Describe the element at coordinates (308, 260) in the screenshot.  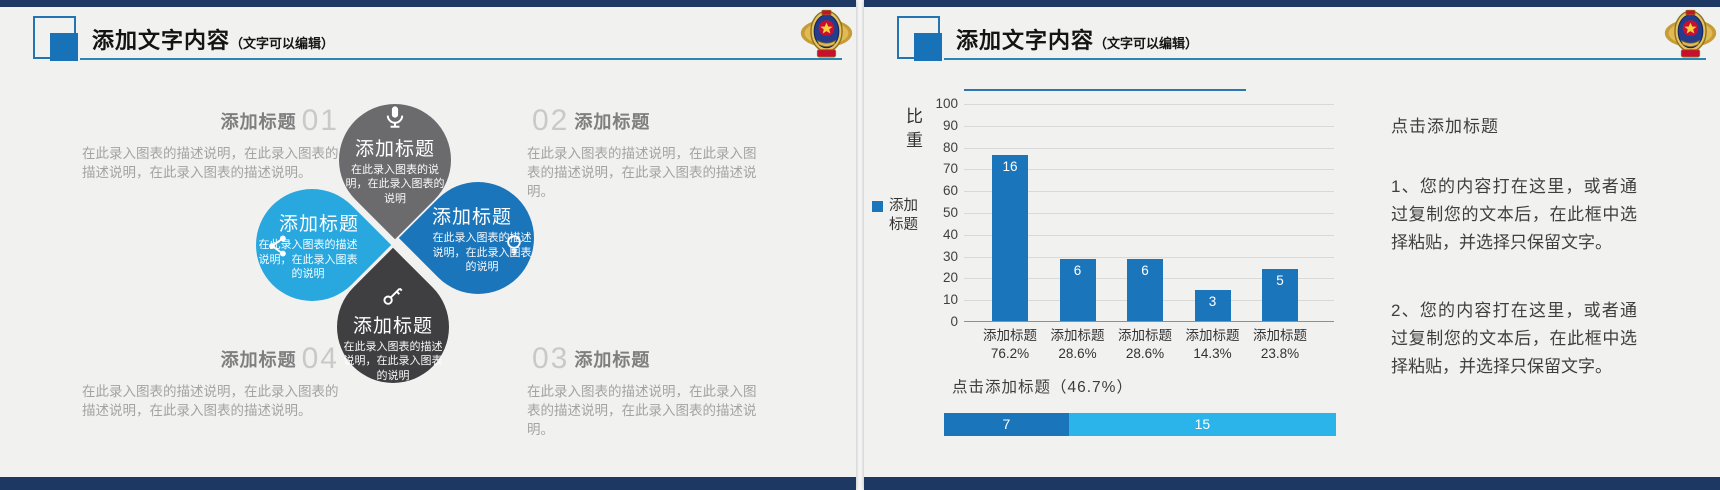
I see `petal-left-desc: 在此录入图表的描述说明，在此录入图表的说明` at that location.